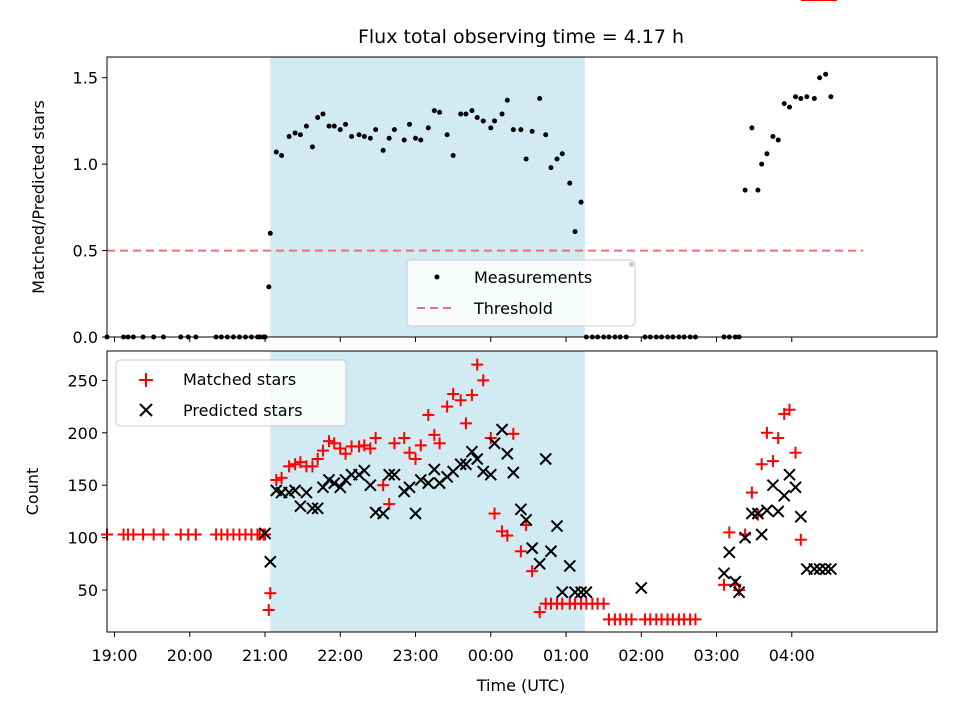 The height and width of the screenshot is (720, 960). Describe the element at coordinates (521, 293) in the screenshot. I see `top-legend: Measurements Threshold` at that location.